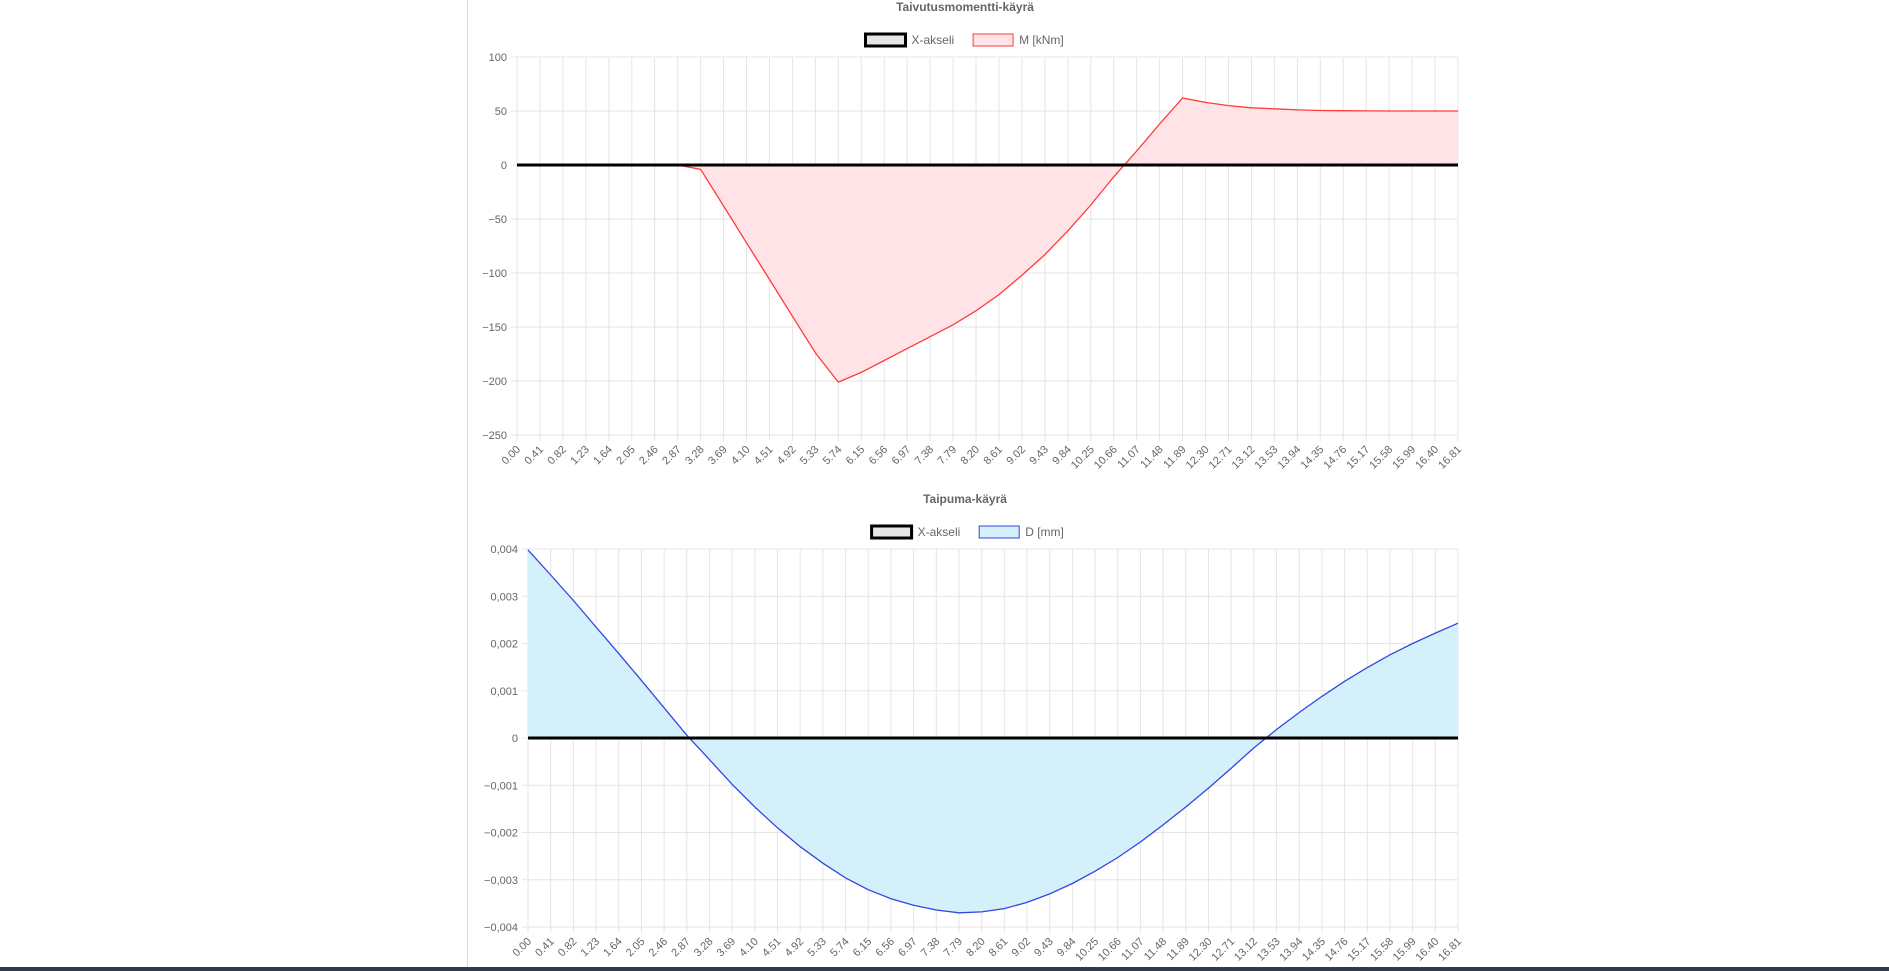 This screenshot has width=1889, height=971. What do you see at coordinates (504, 597) in the screenshot?
I see `y-tick-label: 0,003` at bounding box center [504, 597].